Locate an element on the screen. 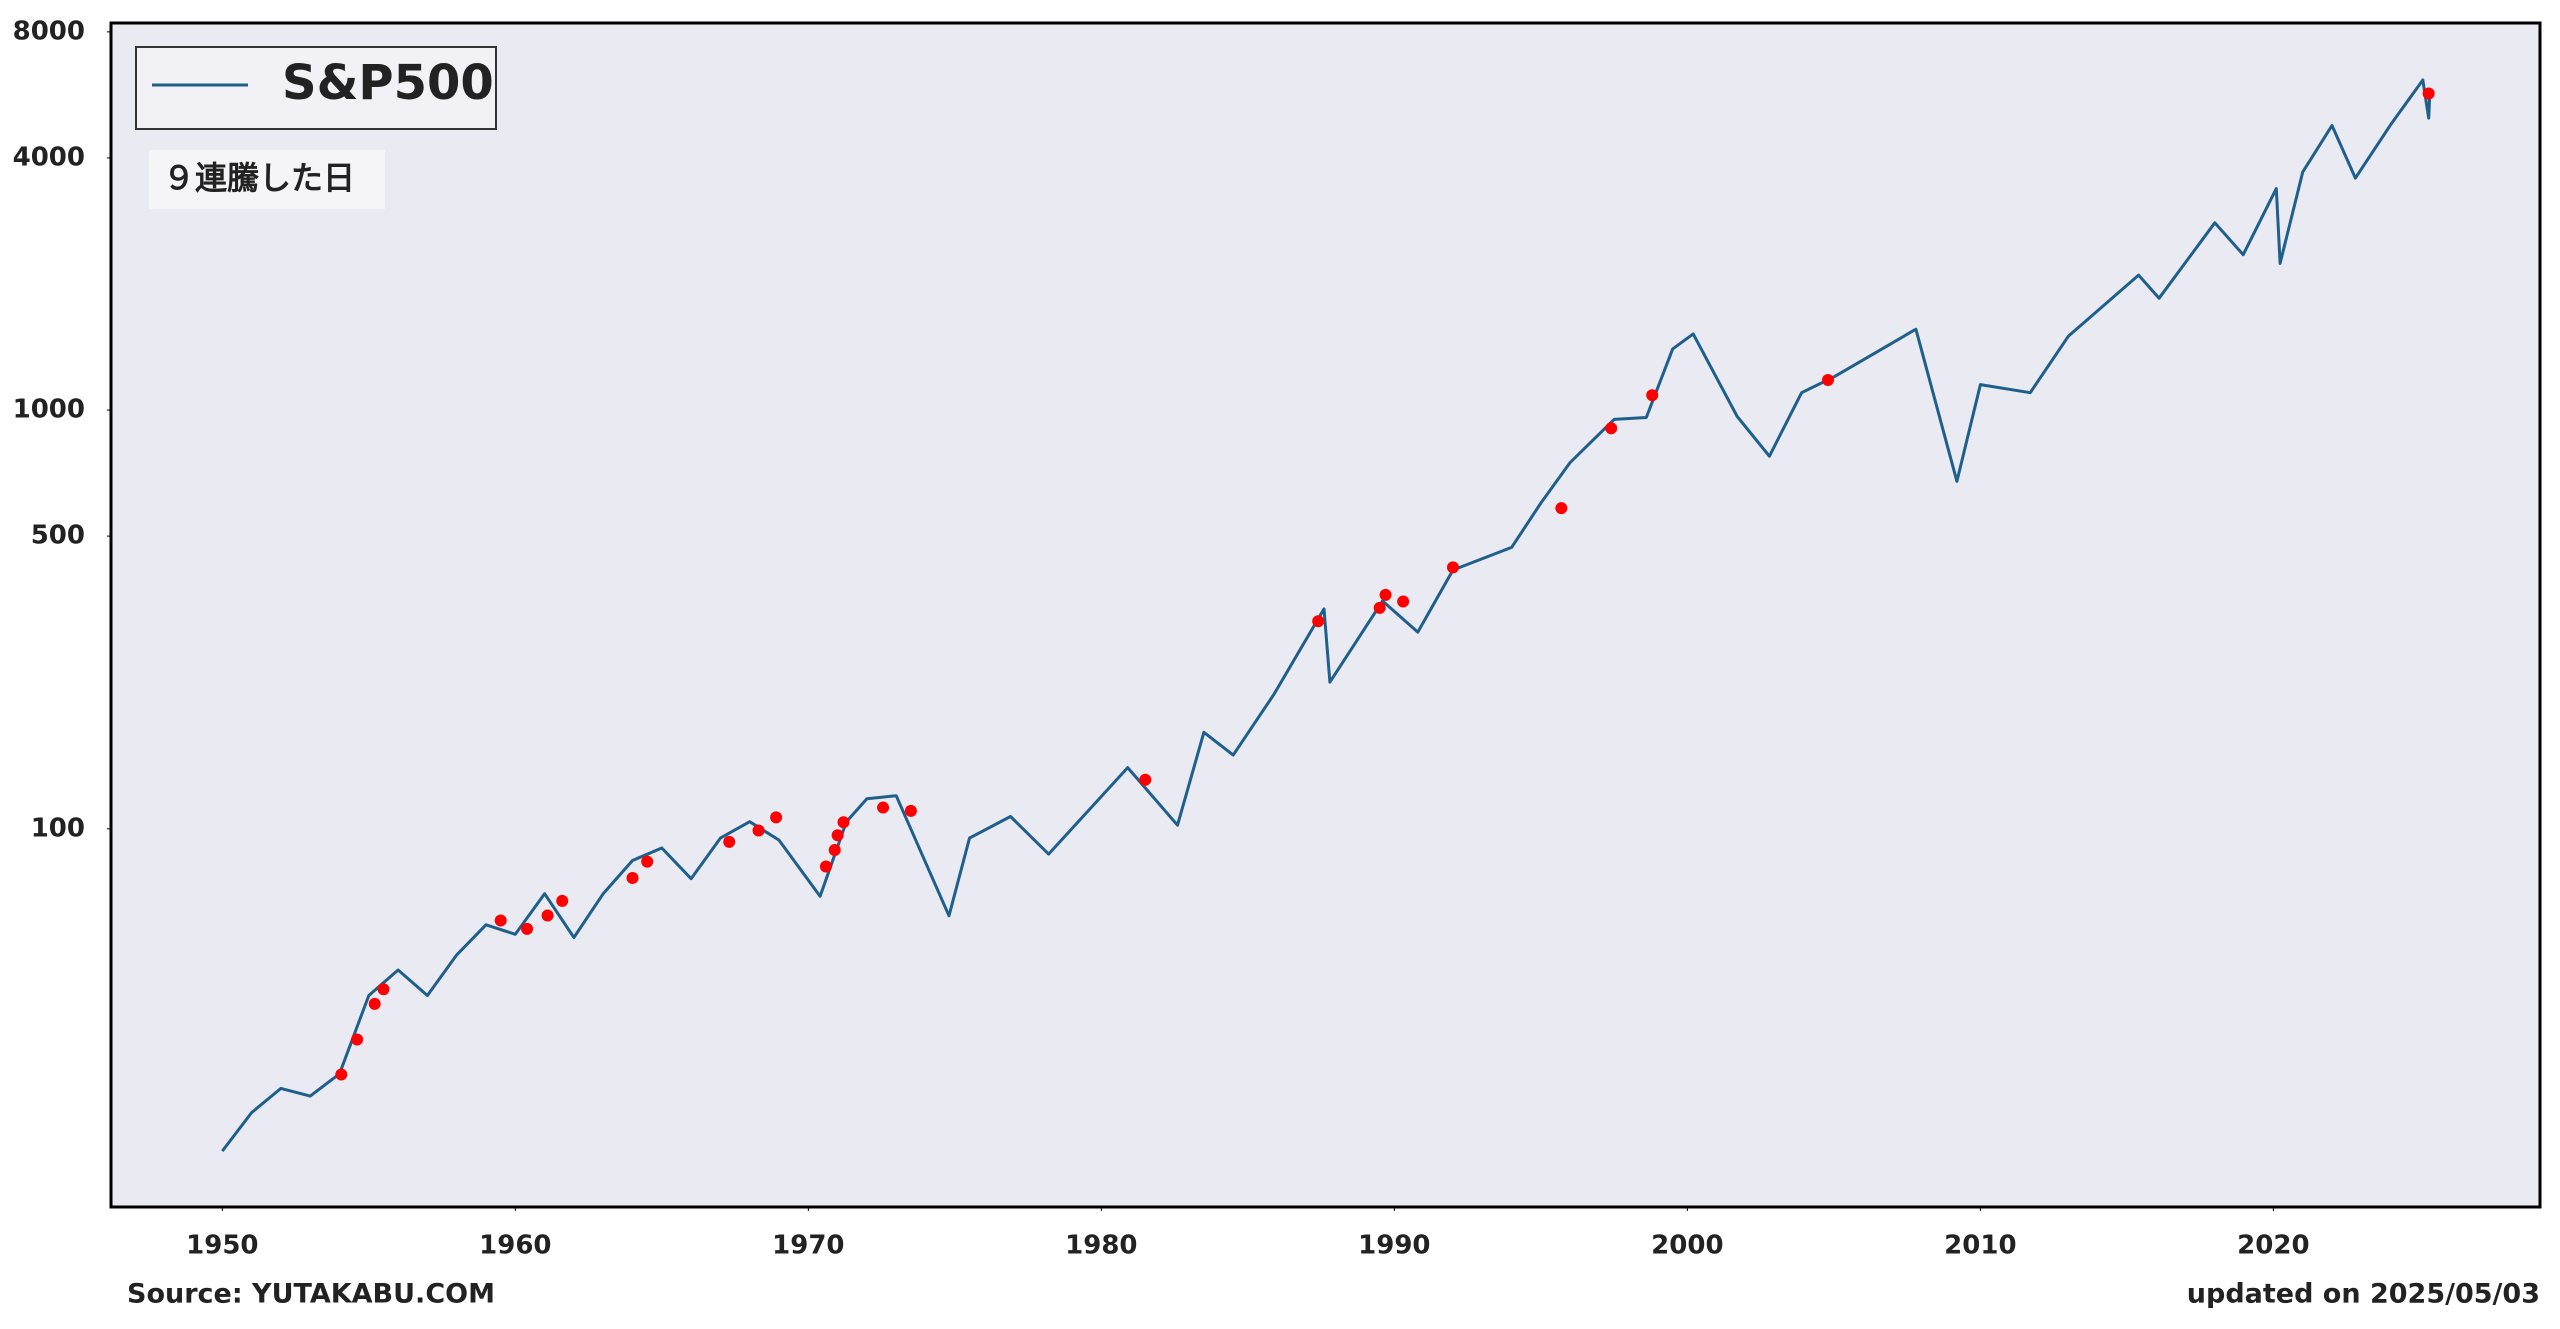 This screenshot has width=2560, height=1329. x-tick-label: 1960 is located at coordinates (515, 1246).